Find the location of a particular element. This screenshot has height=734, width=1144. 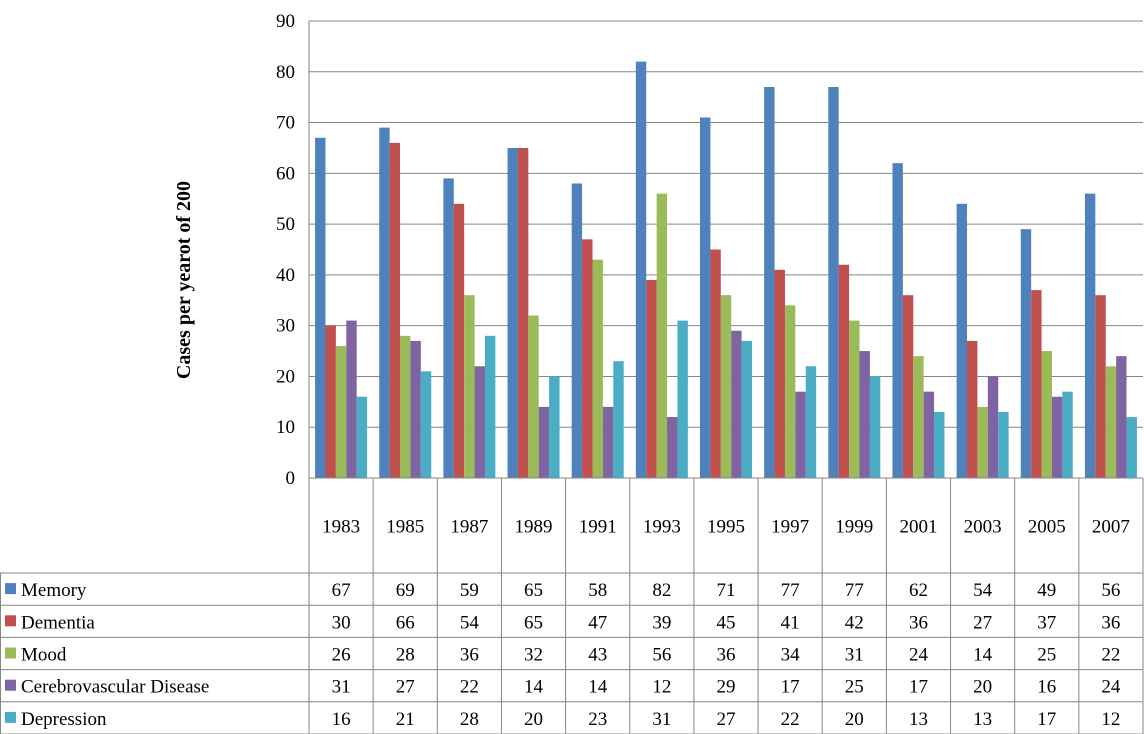

x-tick-label: 1995 is located at coordinates (726, 527).